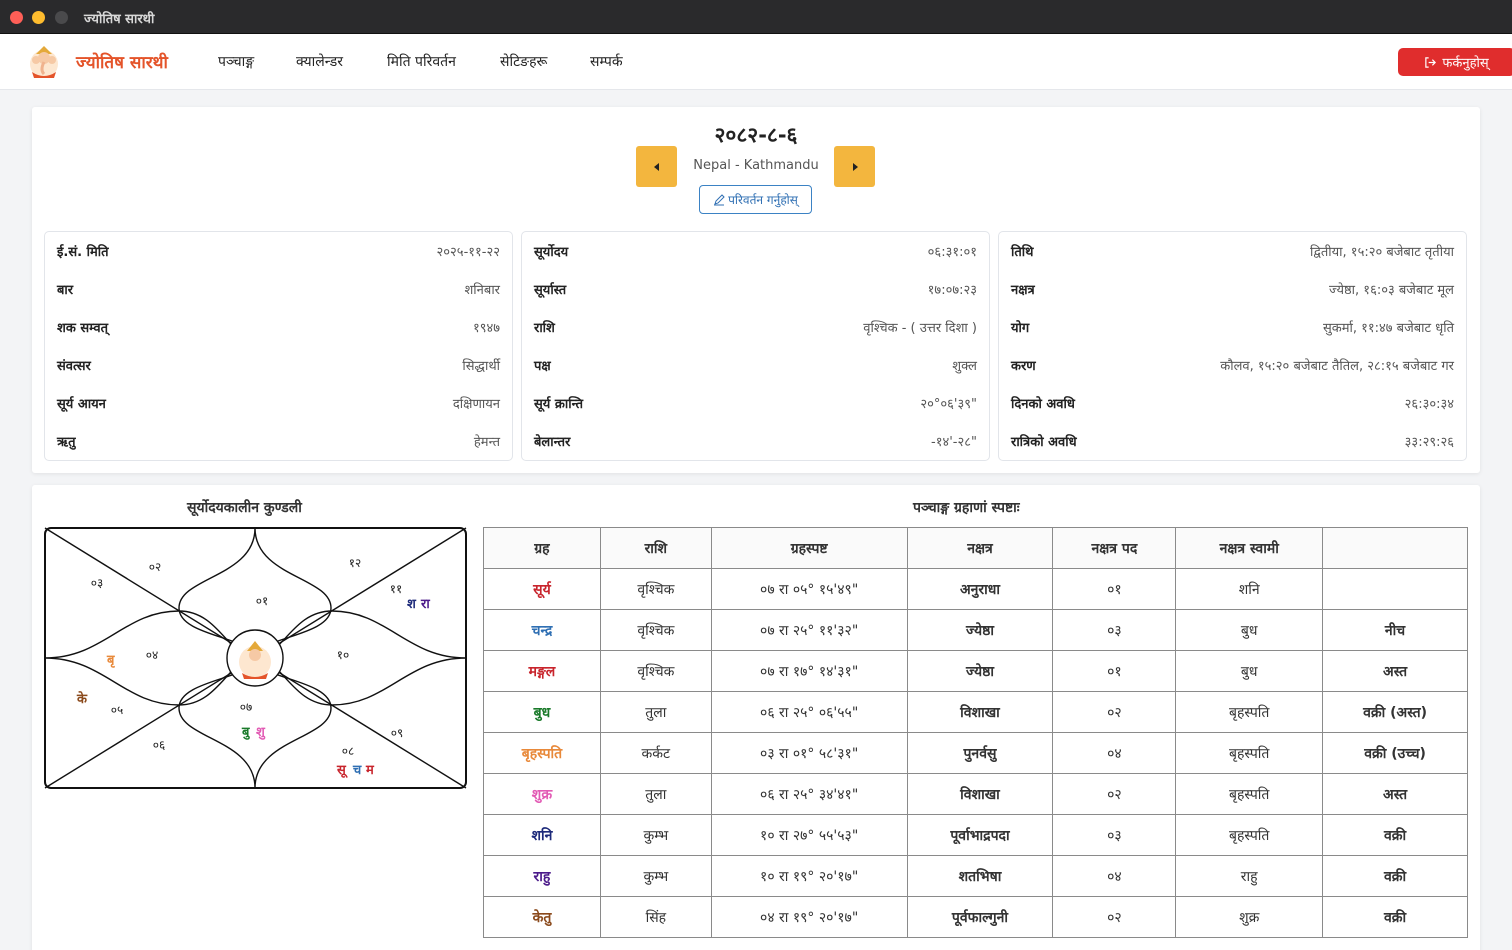 The height and width of the screenshot is (950, 1512). I want to click on caret-left-icon, so click(656, 166).